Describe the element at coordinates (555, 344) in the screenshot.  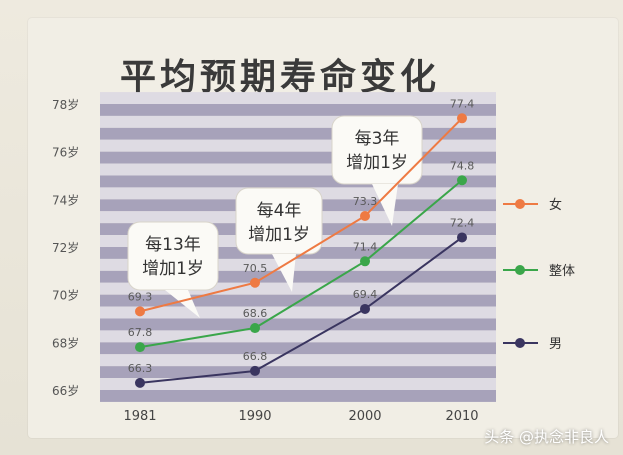
I see `legend-label: 男` at that location.